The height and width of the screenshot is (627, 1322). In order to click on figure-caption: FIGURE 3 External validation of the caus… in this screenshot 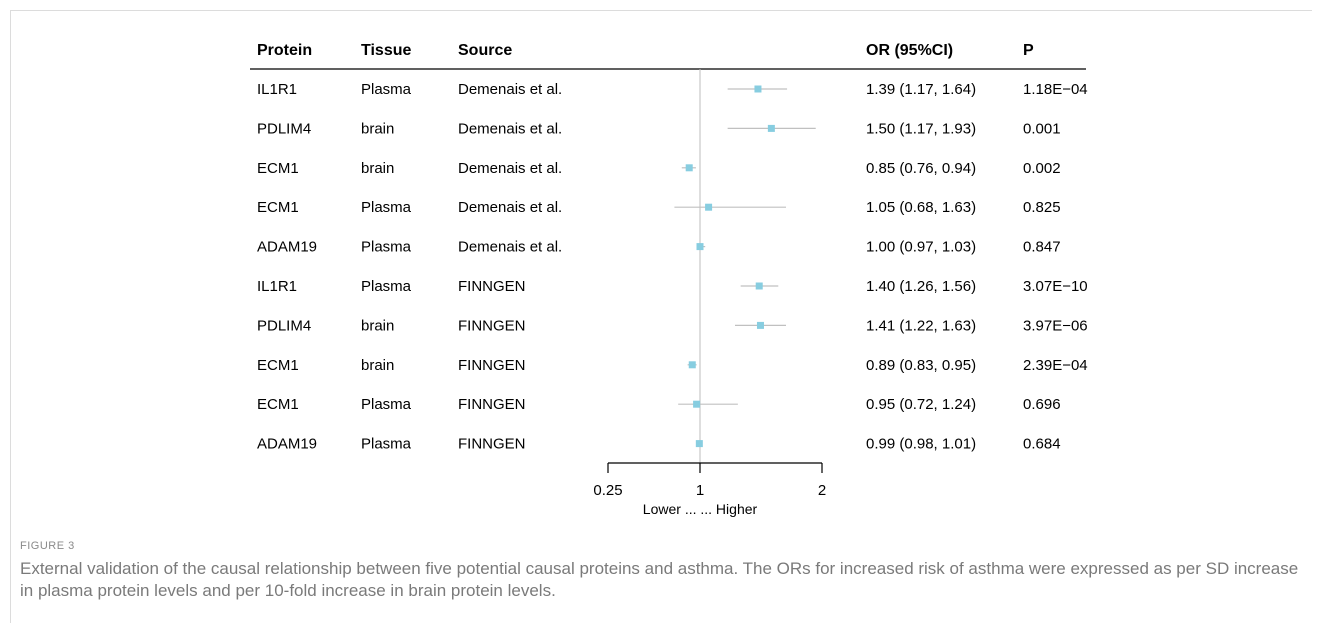, I will do `click(665, 571)`.